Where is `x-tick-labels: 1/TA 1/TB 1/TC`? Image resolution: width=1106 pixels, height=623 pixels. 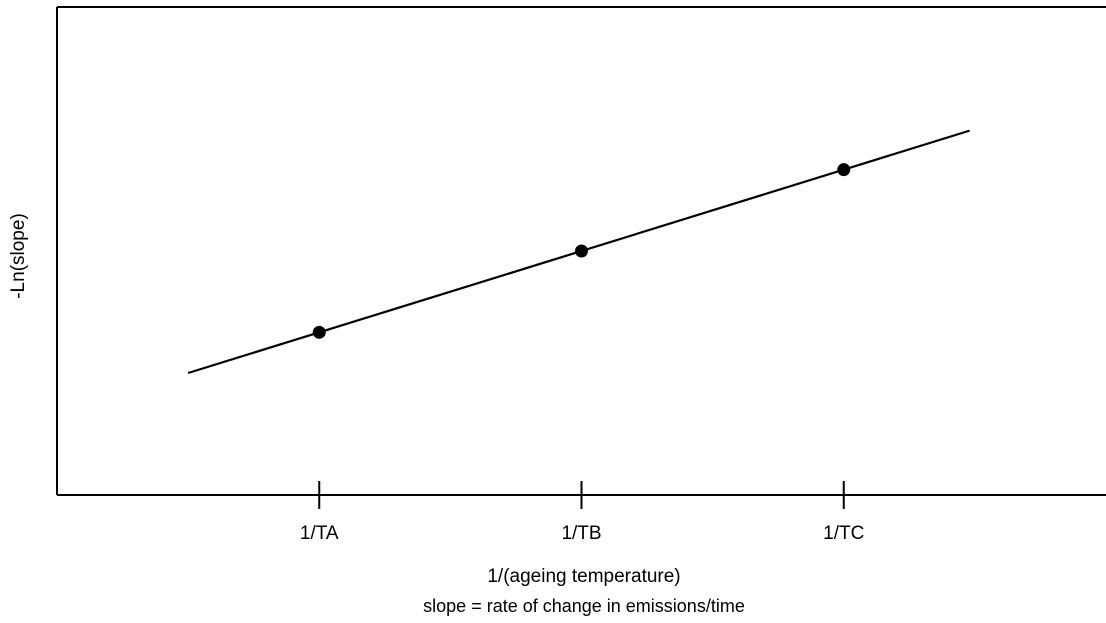 x-tick-labels: 1/TA 1/TB 1/TC is located at coordinates (582, 533).